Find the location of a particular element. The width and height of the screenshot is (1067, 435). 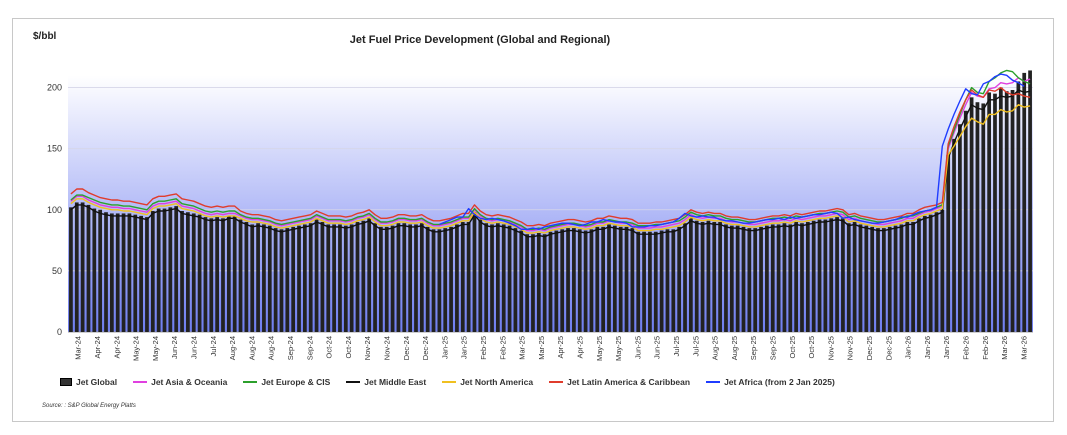

x-tick-label: Mar-25 is located at coordinates (541, 348).